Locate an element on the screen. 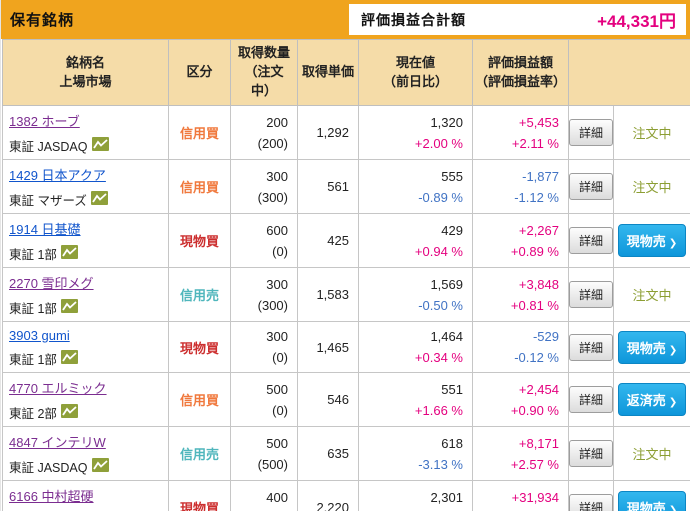  pl-rate-value: +2.11 % is located at coordinates (535, 143).